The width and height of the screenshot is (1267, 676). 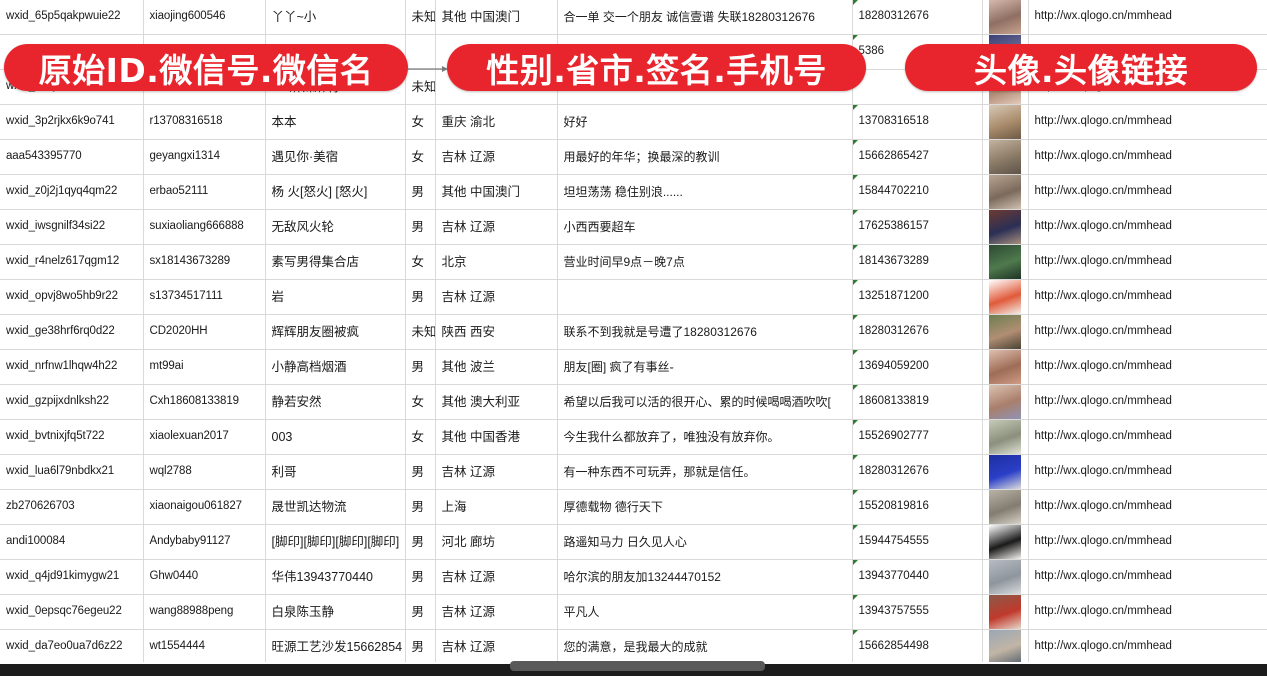 What do you see at coordinates (705, 437) in the screenshot?
I see `cell-sign: 今生我什么都放弃了，唯独没有放弃你。` at bounding box center [705, 437].